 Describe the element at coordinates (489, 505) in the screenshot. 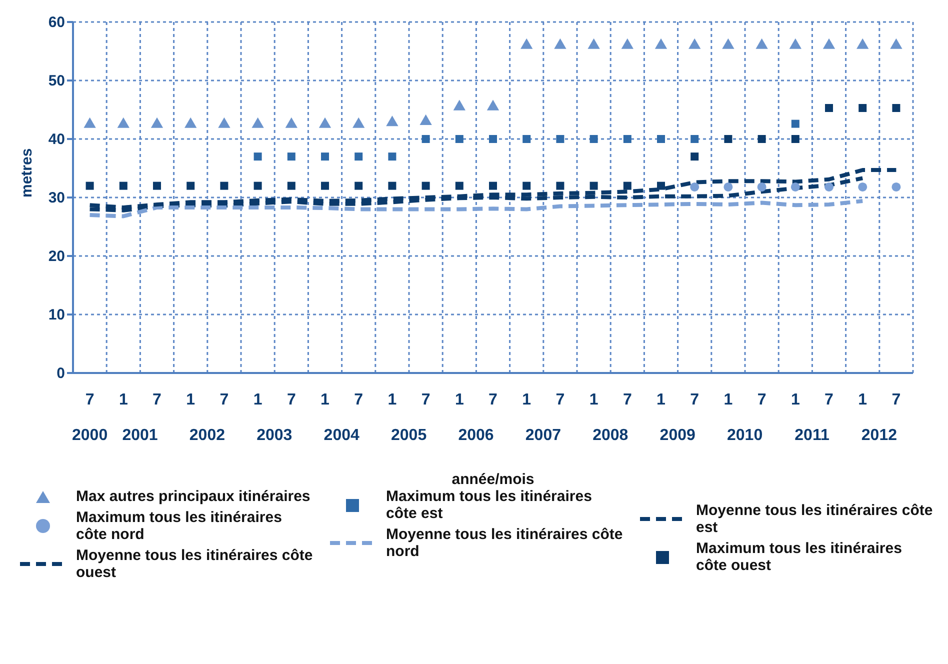

I see `legend-label: Maximum tous les itinéraires côte est` at that location.